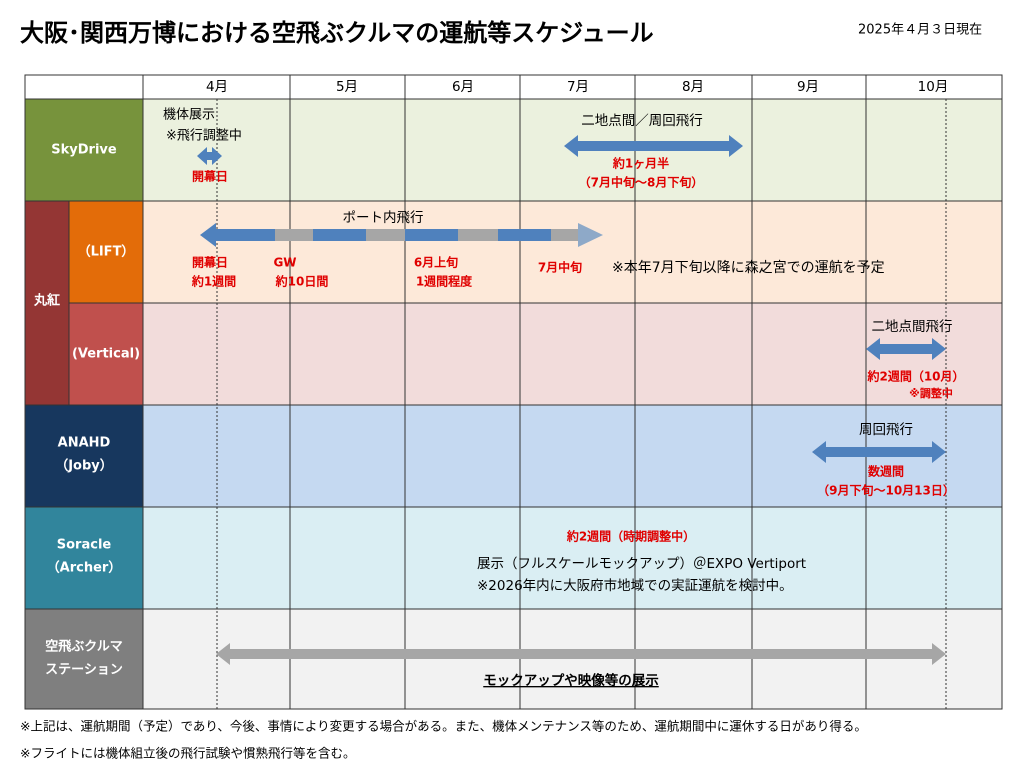  I want to click on date: 2025年４月３日現在, so click(920, 30).